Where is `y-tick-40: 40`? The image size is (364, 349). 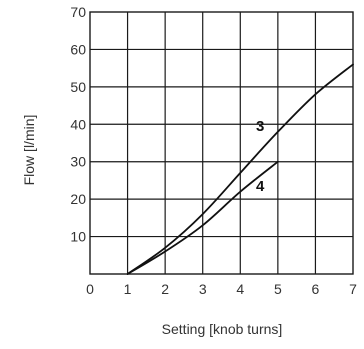 y-tick-40: 40 is located at coordinates (78, 124).